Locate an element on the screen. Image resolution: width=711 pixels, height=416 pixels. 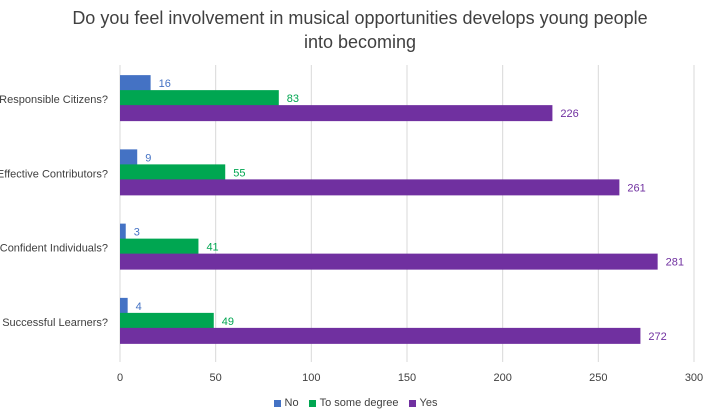
x-tick-label: 200 is located at coordinates (502, 378).